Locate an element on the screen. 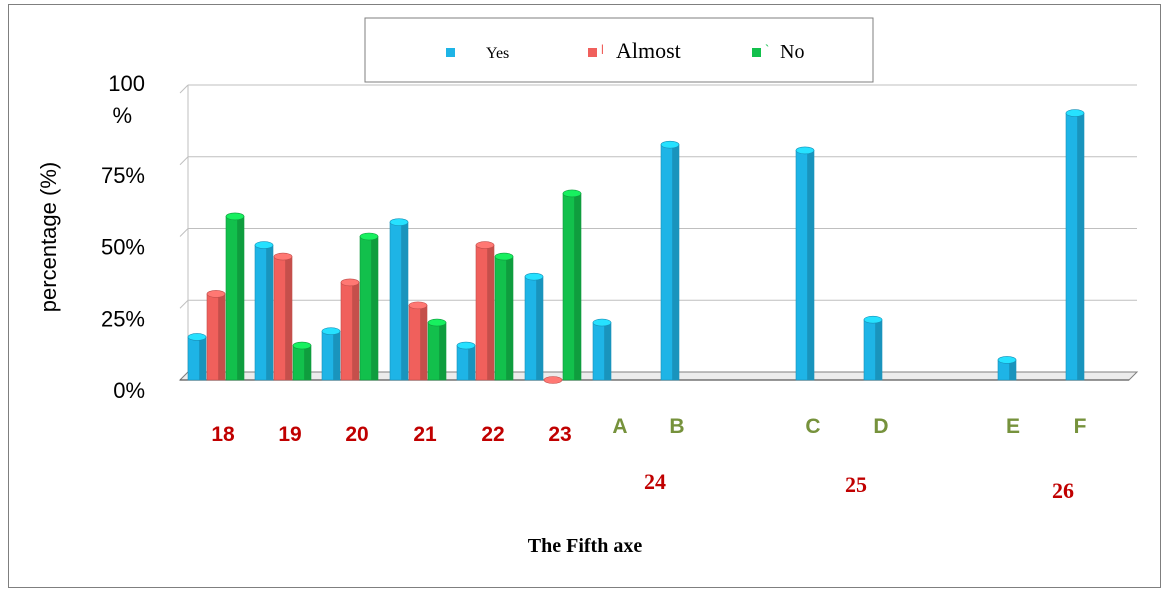 This screenshot has height=594, width=1171. x-axis-group-labels: 24 25 26 is located at coordinates (859, 486).